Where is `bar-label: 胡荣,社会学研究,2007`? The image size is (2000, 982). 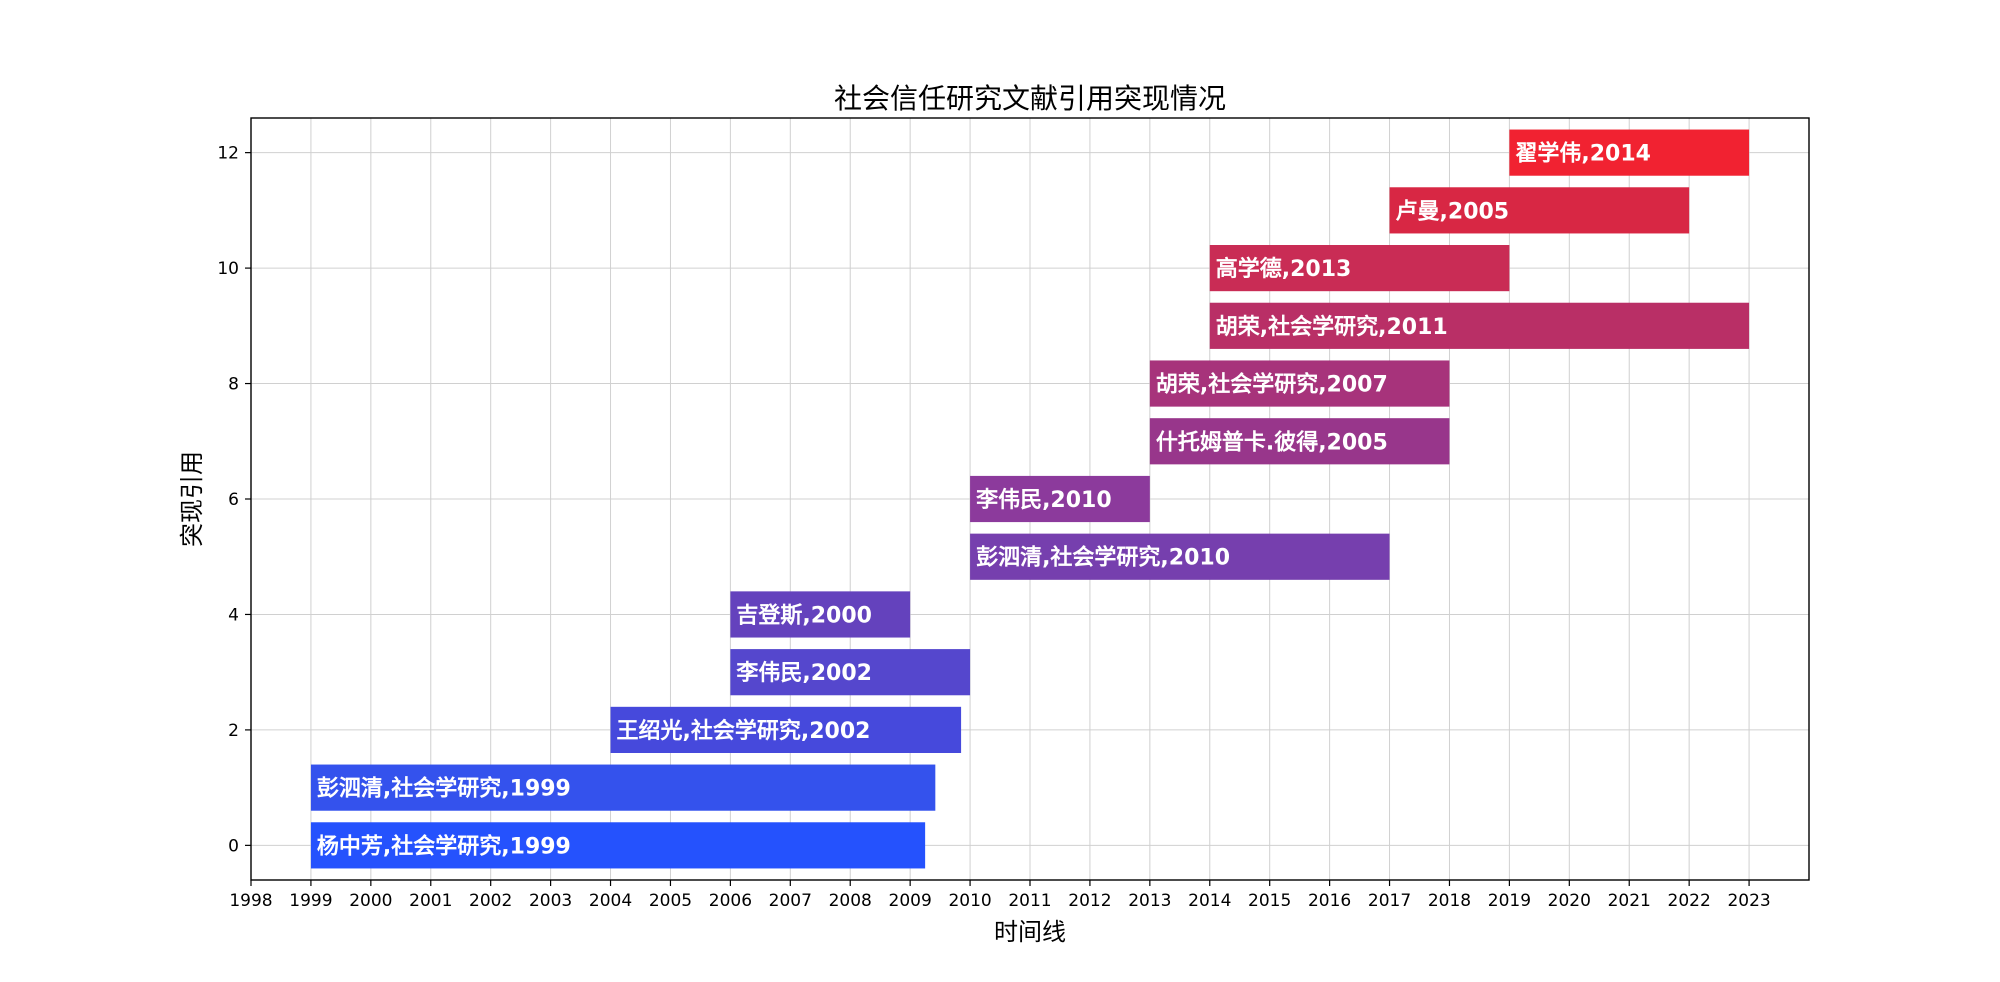 bar-label: 胡荣,社会学研究,2007 is located at coordinates (1272, 385).